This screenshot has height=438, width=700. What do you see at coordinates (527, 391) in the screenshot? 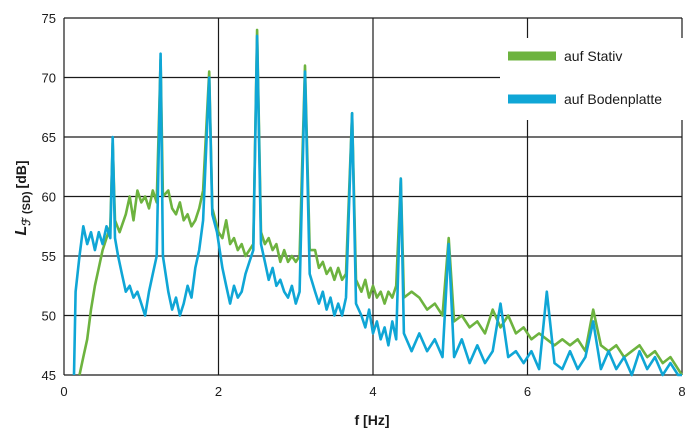
I see `x-tick-label: 6` at bounding box center [527, 391].